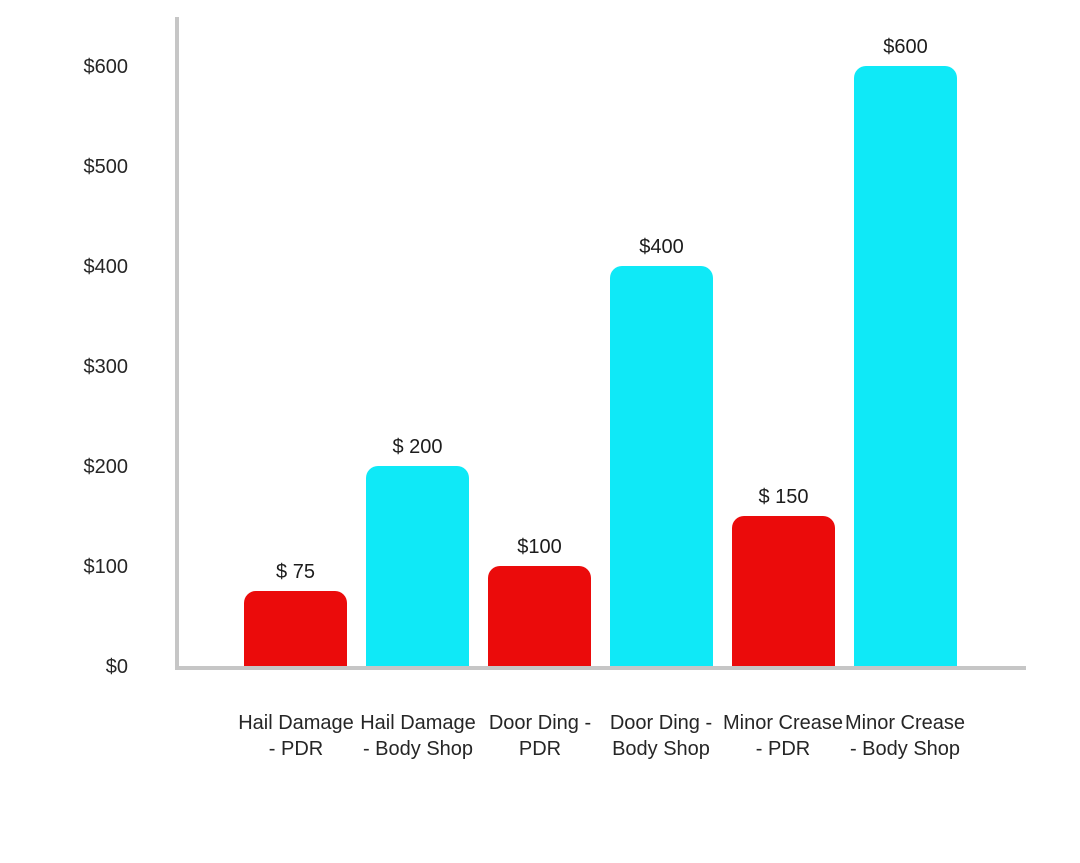 The width and height of the screenshot is (1080, 863). I want to click on y-tick-label: $200, so click(106, 467).